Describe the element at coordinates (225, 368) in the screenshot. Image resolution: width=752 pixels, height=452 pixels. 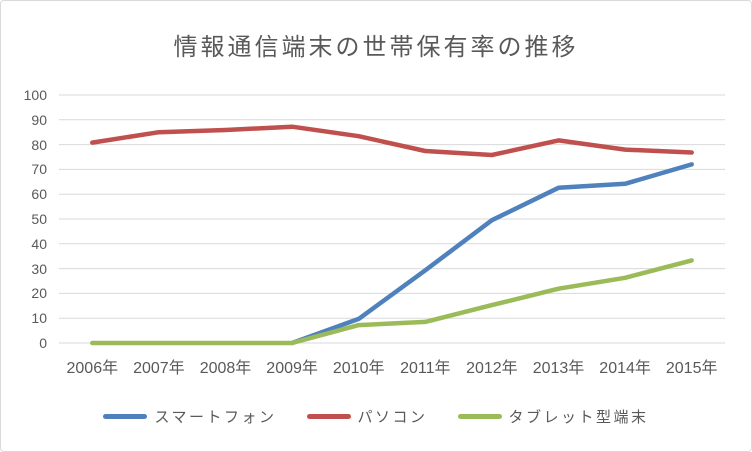
I see `x-axis-tick-label: 2008年` at that location.